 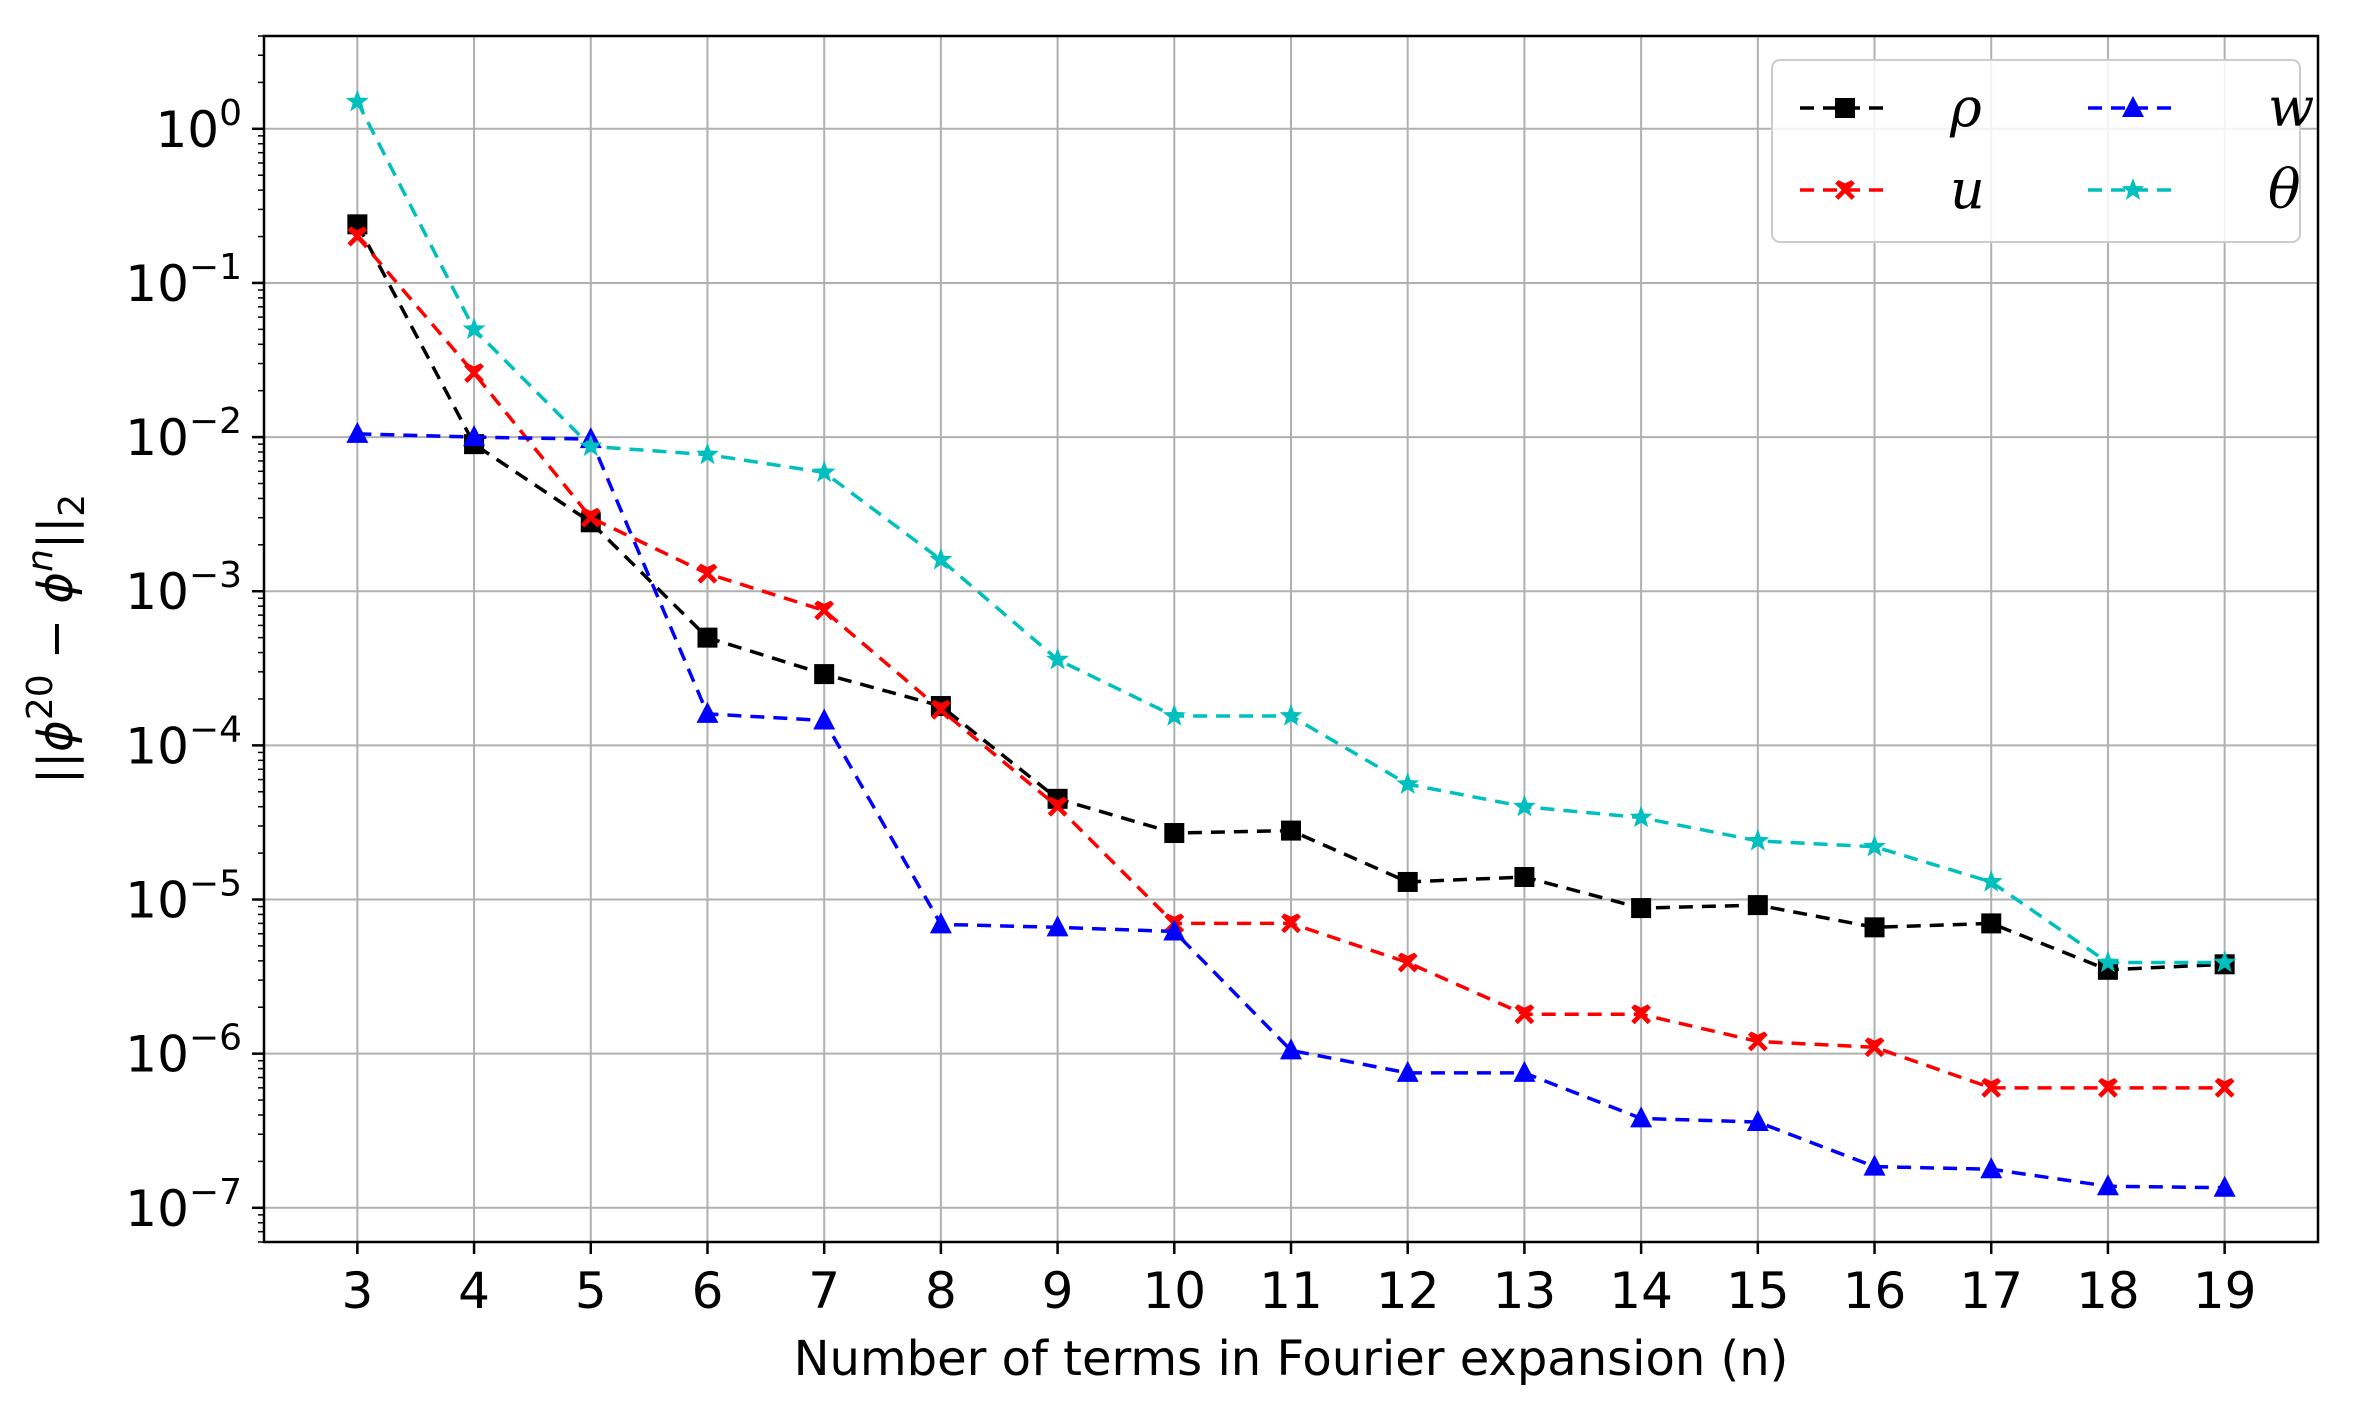 What do you see at coordinates (2225, 1291) in the screenshot?
I see `x-tick-label: 19` at bounding box center [2225, 1291].